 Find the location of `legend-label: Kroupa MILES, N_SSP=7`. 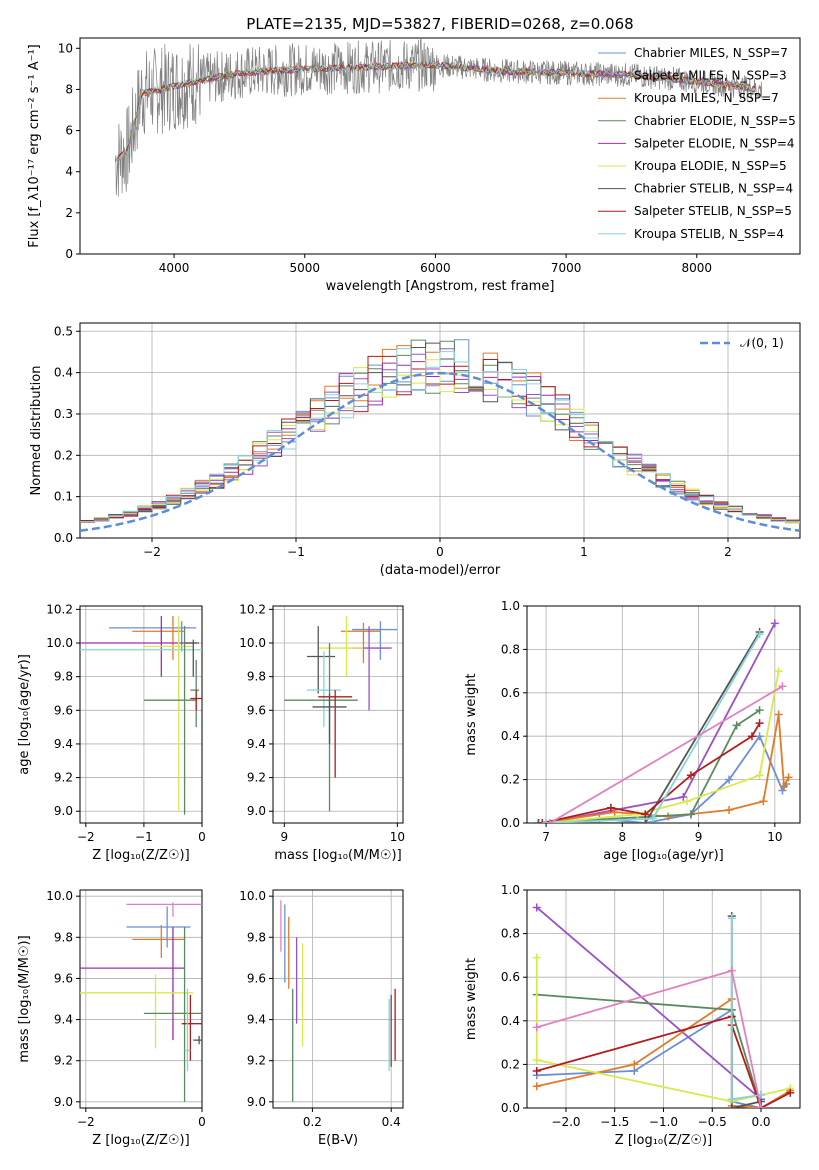

legend-label: Kroupa MILES, N_SSP=7 is located at coordinates (706, 98).